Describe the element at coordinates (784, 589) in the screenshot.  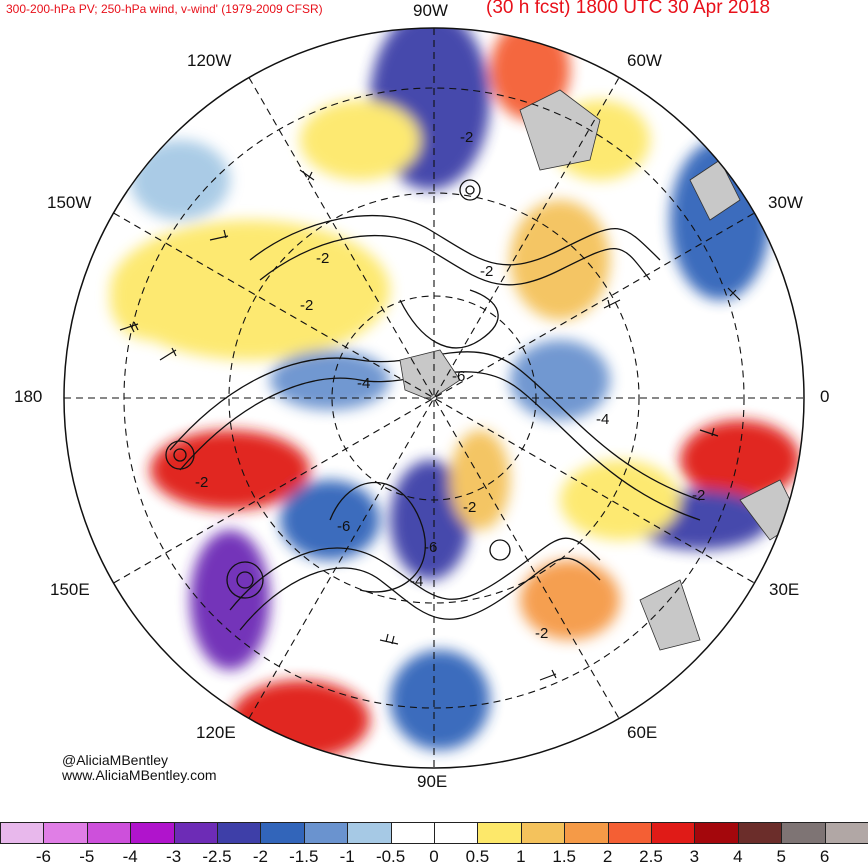
I see `lon-label-30e: 30E` at that location.